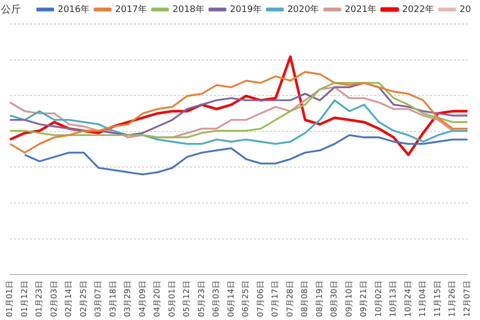  Describe the element at coordinates (11, 10) in the screenshot. I see `y-axis-title: 公斤` at that location.